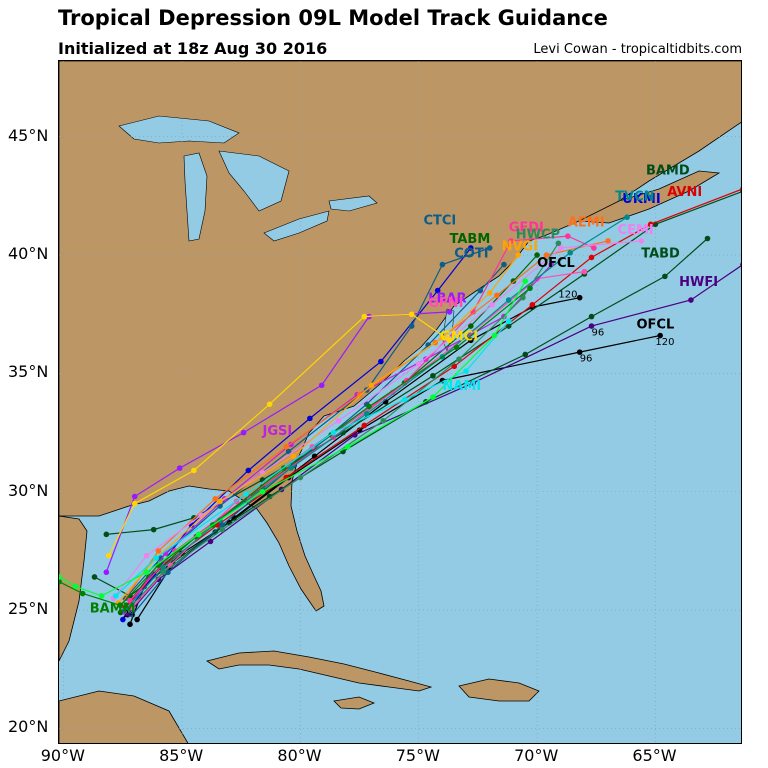 The width and height of the screenshot is (768, 768). Describe the element at coordinates (470, 239) in the screenshot. I see `model-name-label: TABM` at that location.